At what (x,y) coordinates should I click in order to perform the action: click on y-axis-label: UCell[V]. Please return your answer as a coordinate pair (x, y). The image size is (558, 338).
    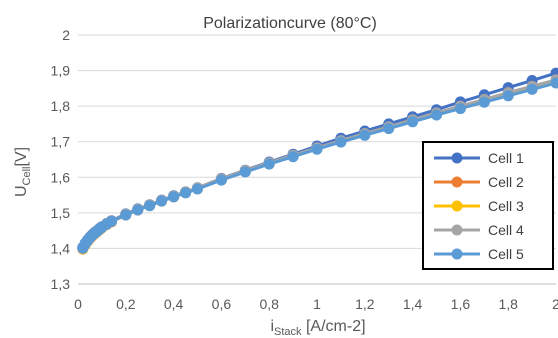
    Looking at the image, I should click on (23, 172).